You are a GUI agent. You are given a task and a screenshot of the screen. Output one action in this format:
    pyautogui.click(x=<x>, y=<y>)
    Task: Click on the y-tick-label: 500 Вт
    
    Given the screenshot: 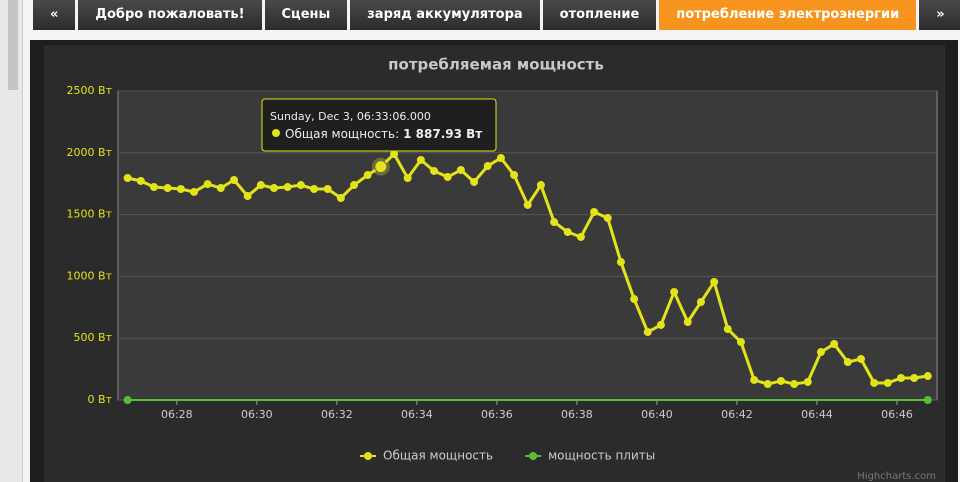 What is the action you would take?
    pyautogui.click(x=93, y=337)
    